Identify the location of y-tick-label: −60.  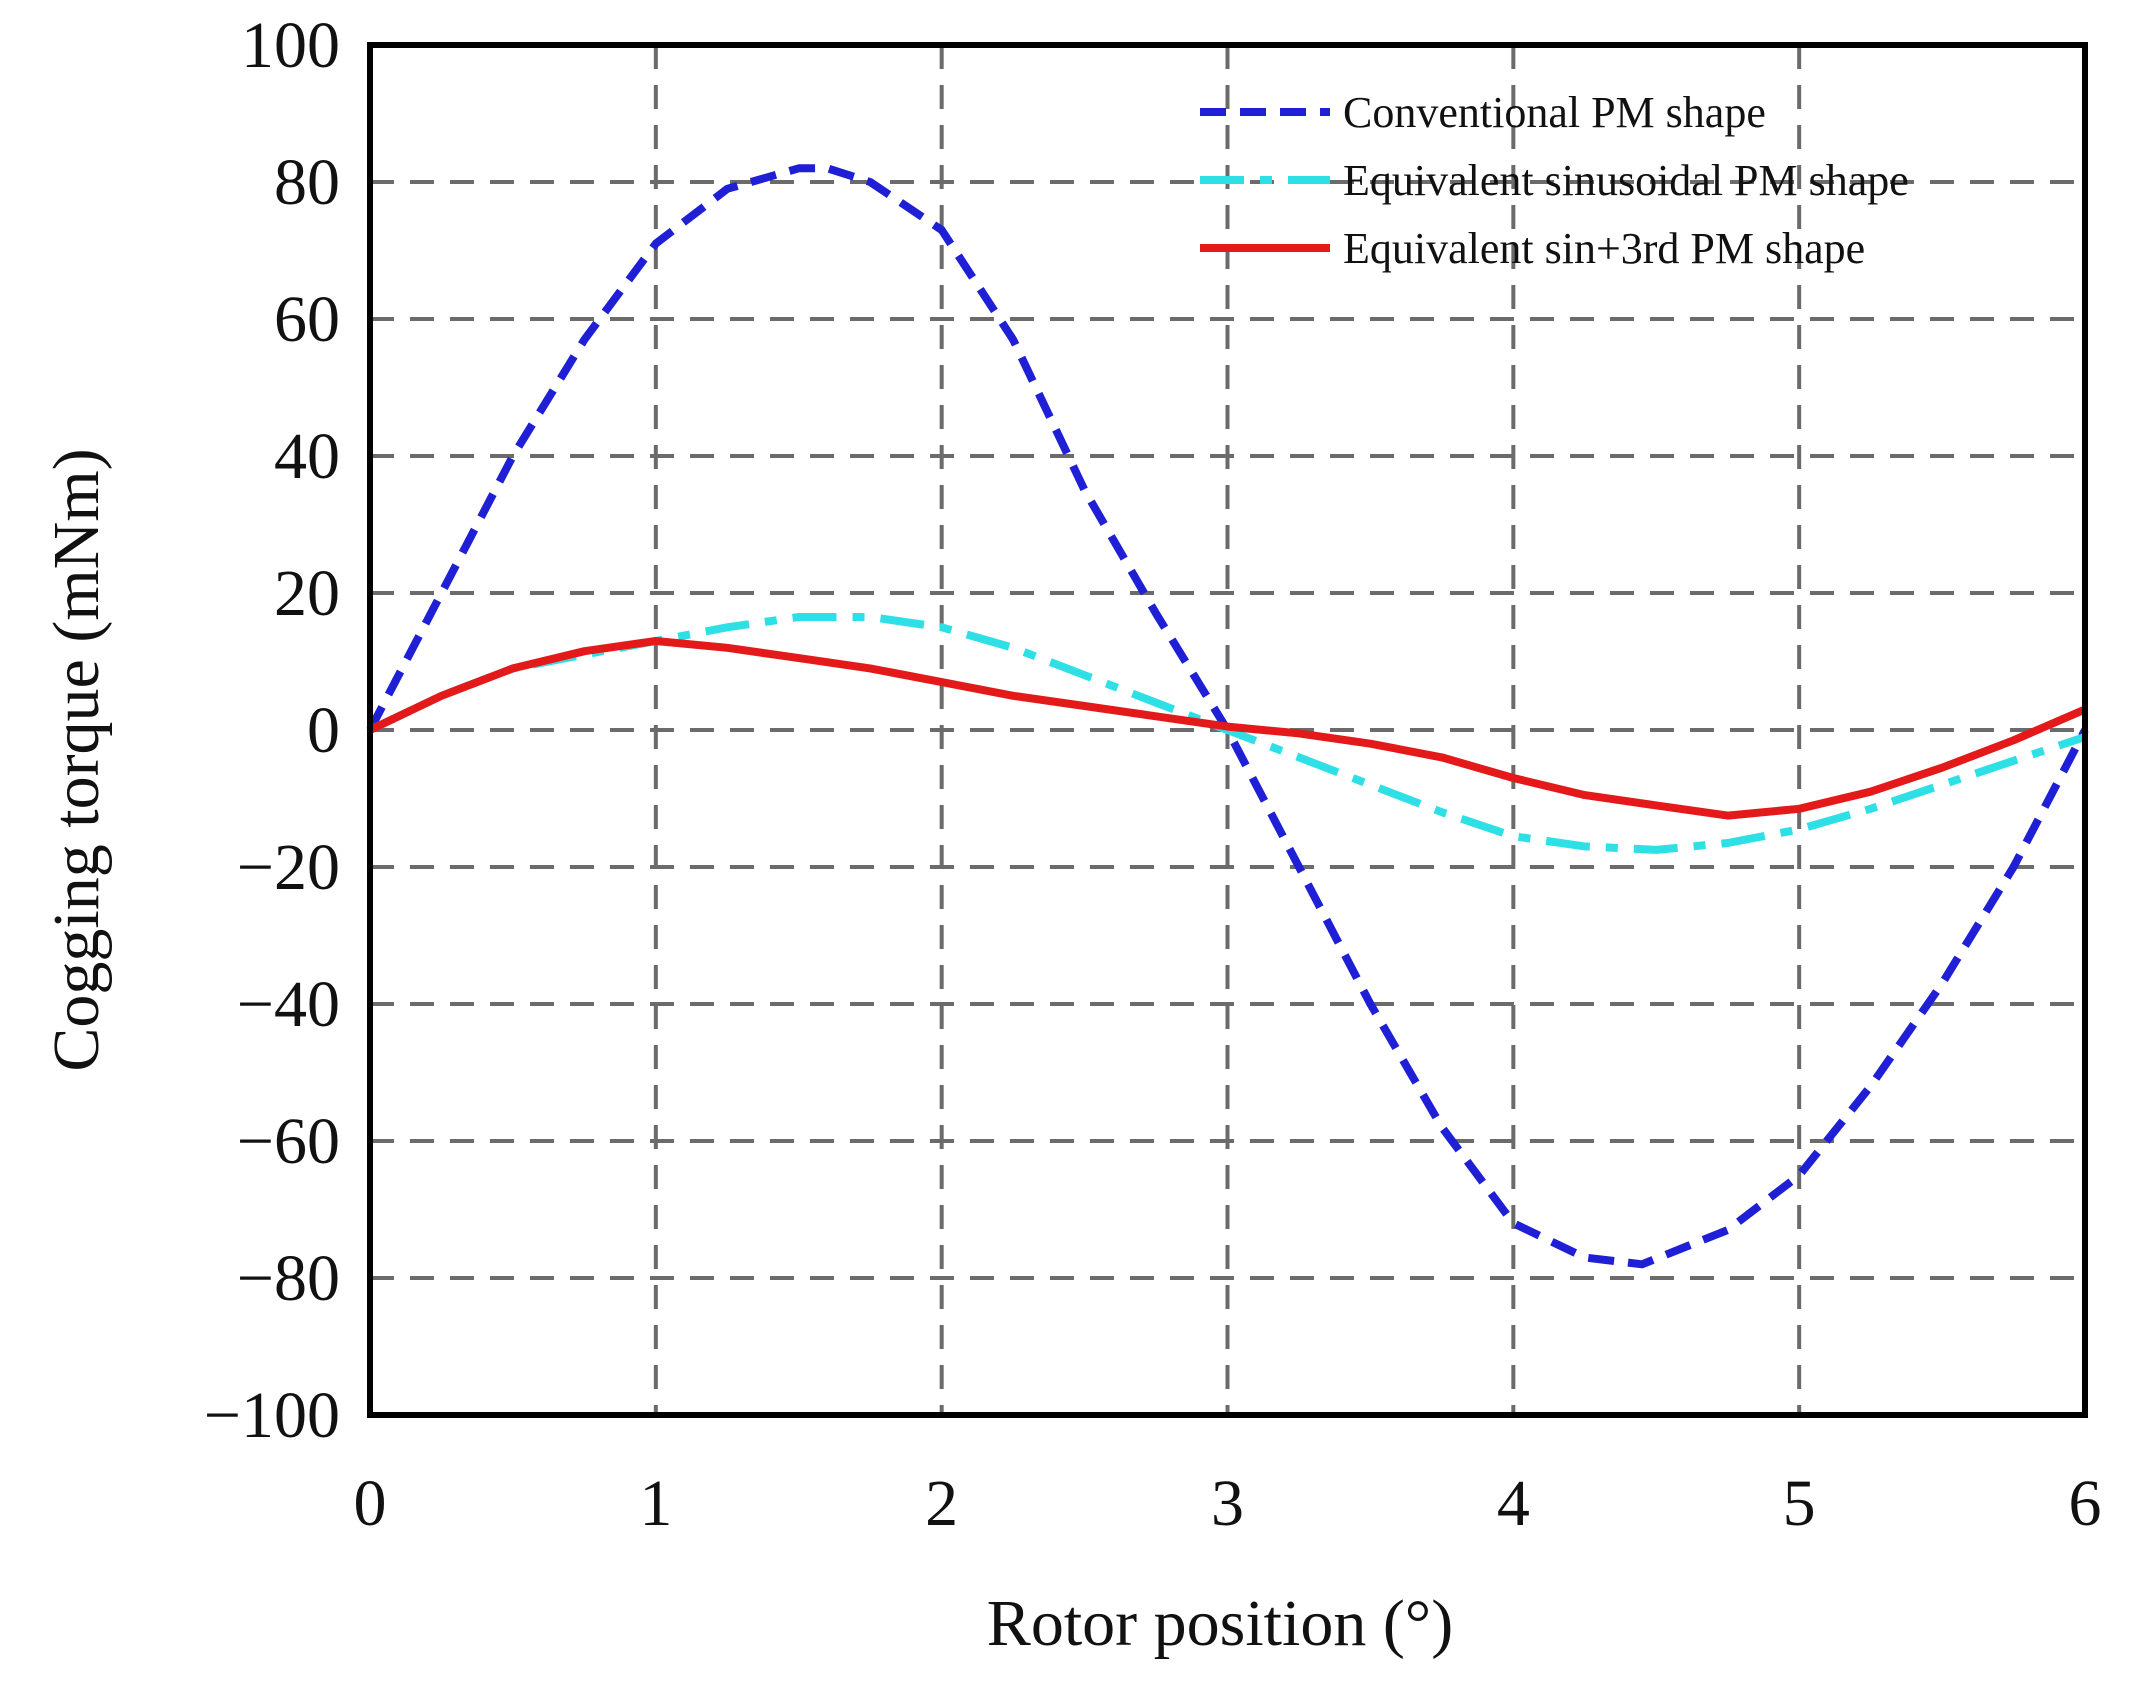
(288, 1141).